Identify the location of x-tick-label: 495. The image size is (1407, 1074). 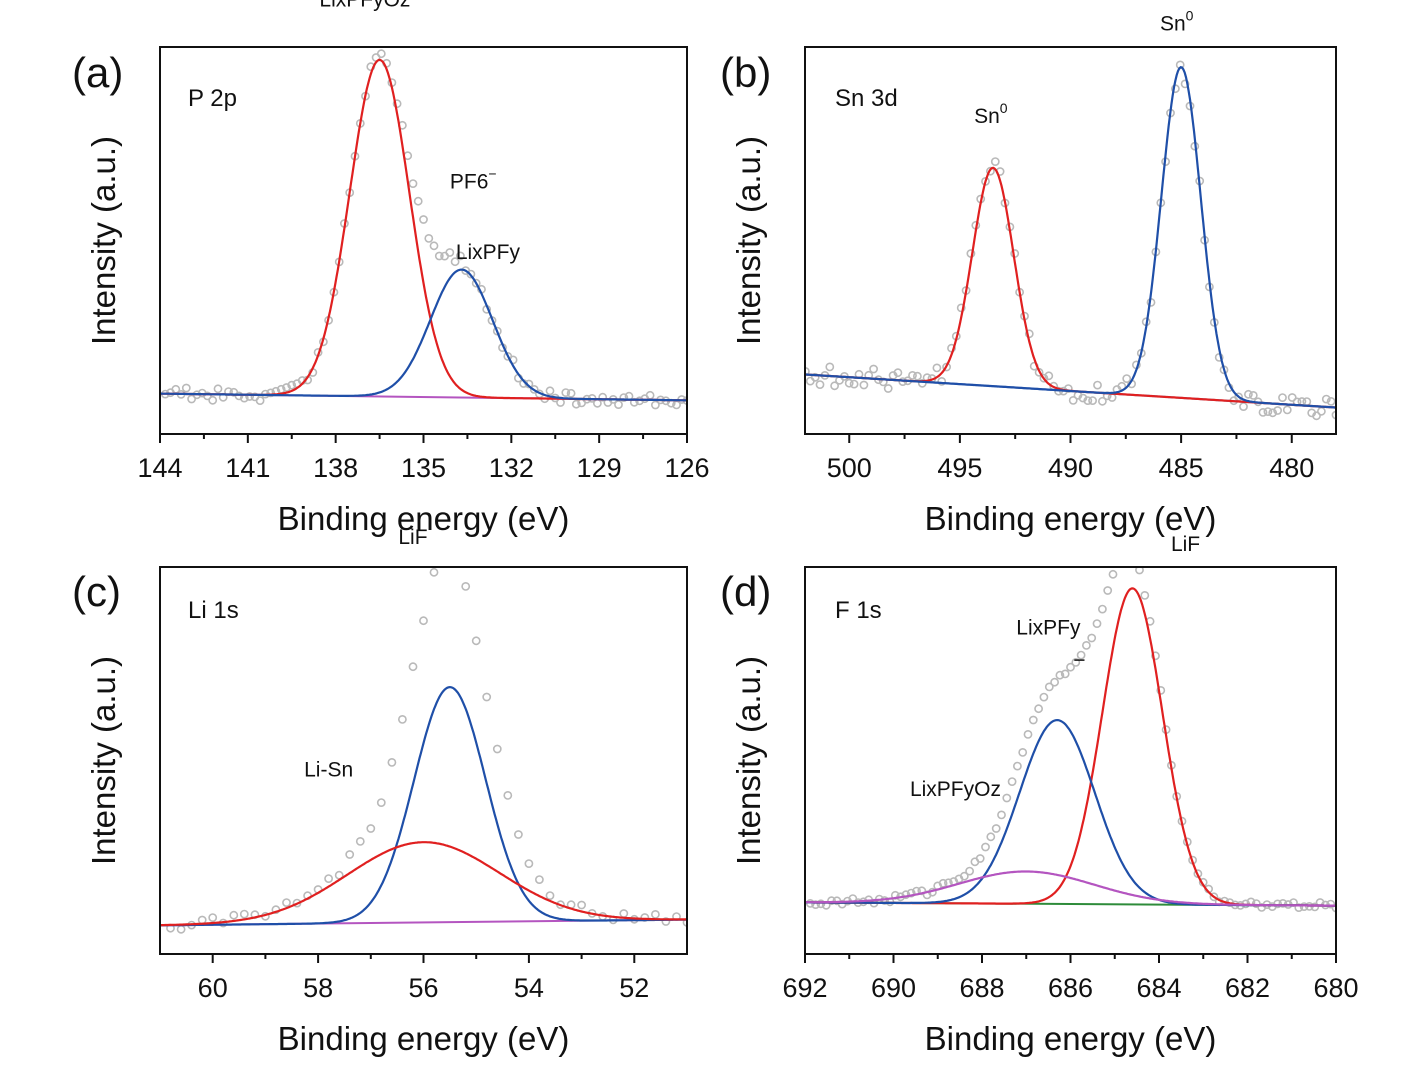
(959, 468).